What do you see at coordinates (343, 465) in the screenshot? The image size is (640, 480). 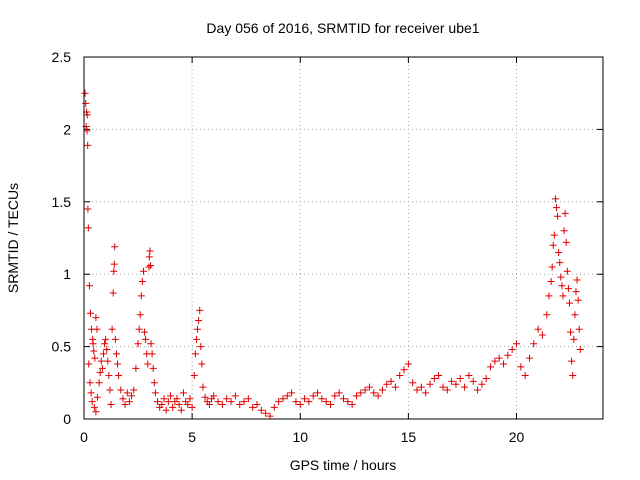 I see `x-axis-title: GPS time / hours` at bounding box center [343, 465].